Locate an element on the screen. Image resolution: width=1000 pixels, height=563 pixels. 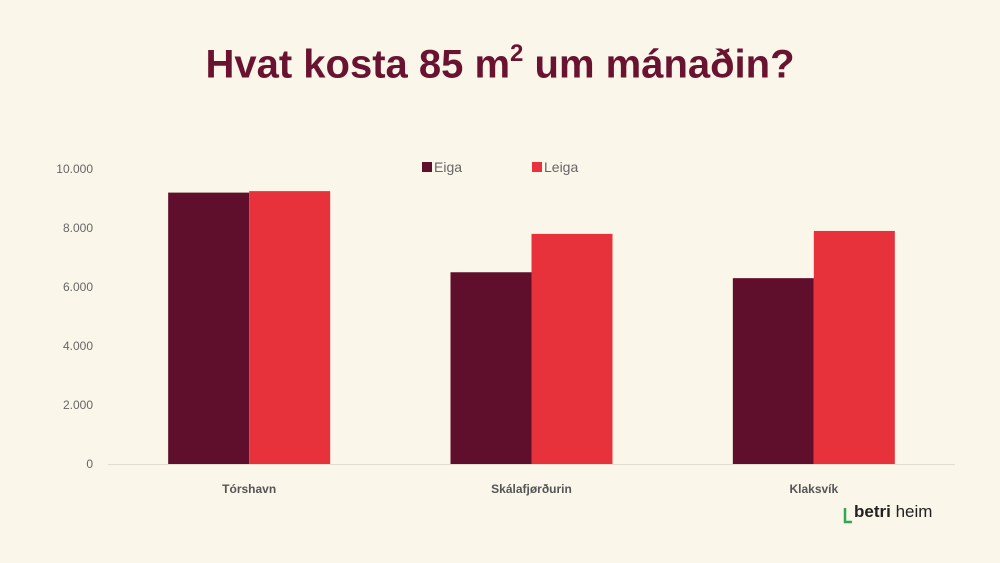
legend-label-eiga: Eiga is located at coordinates (448, 167).